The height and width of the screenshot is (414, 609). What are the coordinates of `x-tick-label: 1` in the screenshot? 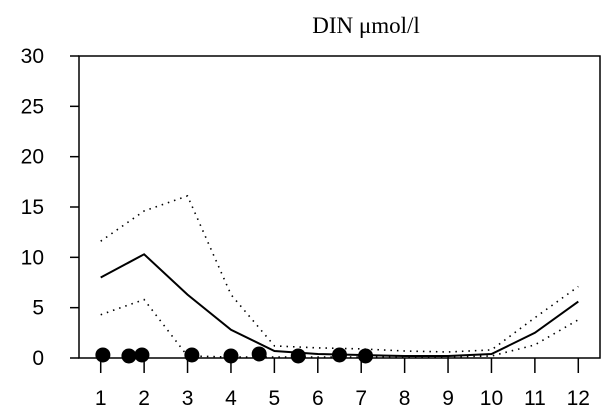 It's located at (101, 398).